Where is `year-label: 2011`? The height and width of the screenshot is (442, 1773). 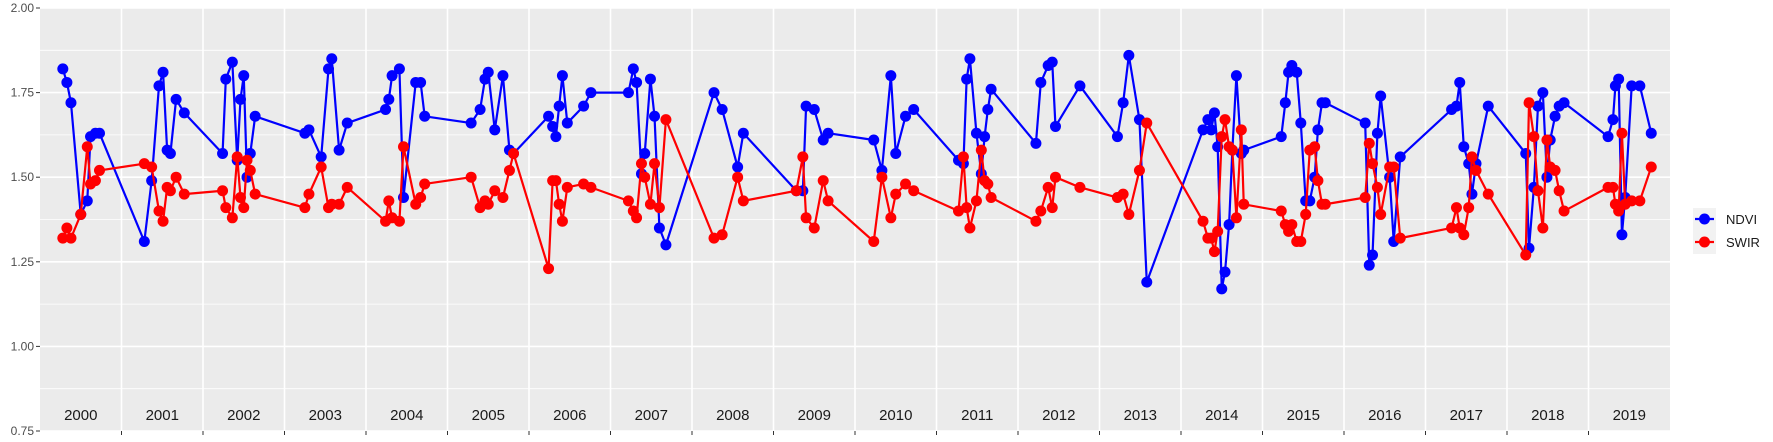
year-label: 2011 is located at coordinates (977, 415).